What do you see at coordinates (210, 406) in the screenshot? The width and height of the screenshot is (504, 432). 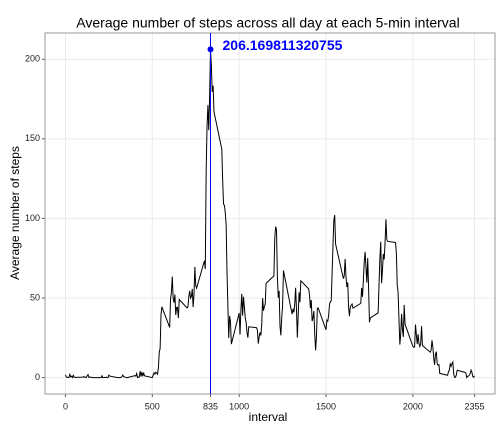 I see `x-tick-label: 835` at bounding box center [210, 406].